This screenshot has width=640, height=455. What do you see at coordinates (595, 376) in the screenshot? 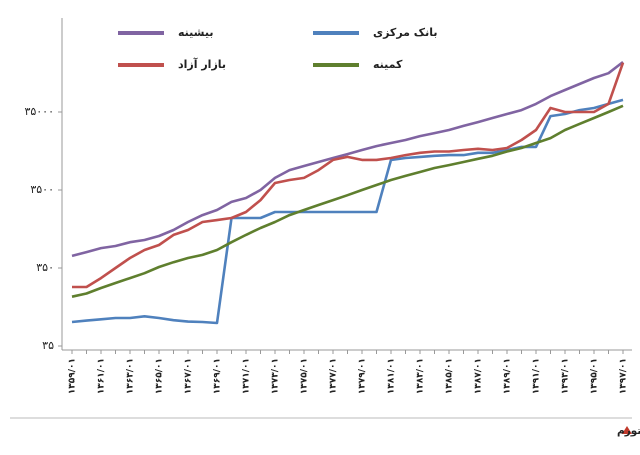
I see `x-tick-label: ۱۳۹۵/۰۱` at bounding box center [595, 376].